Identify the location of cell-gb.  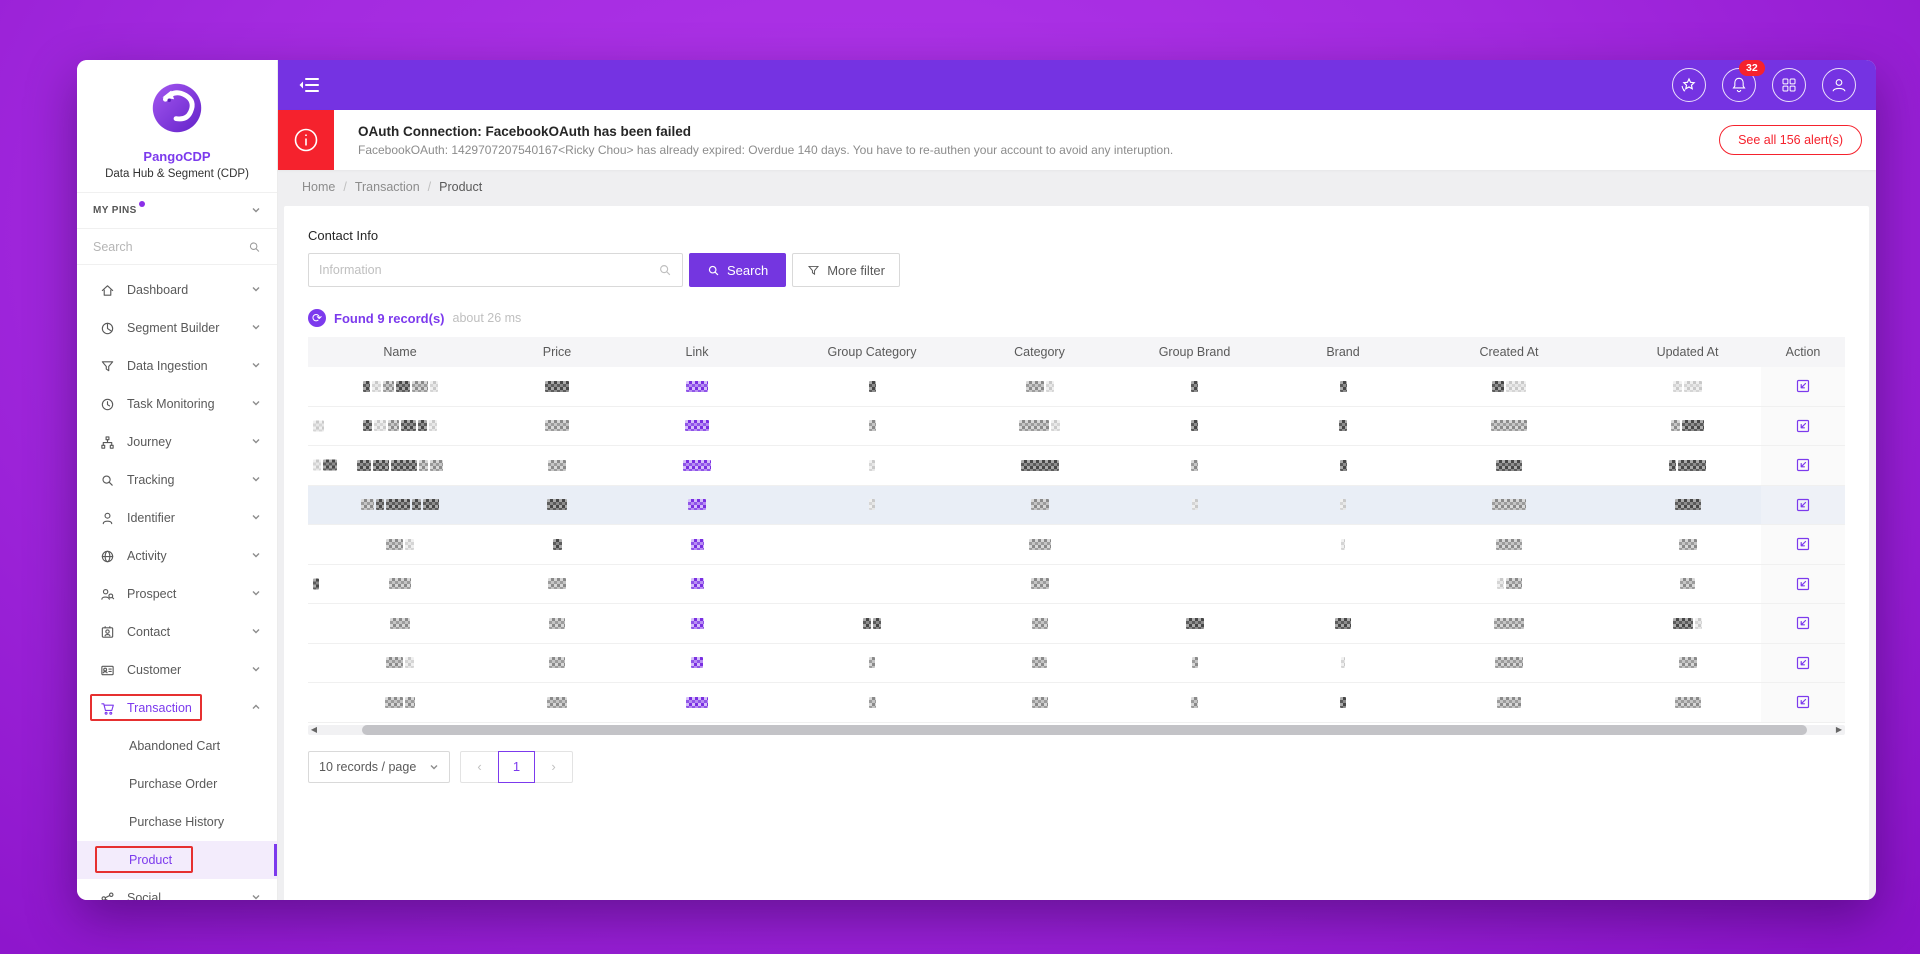
(1194, 465).